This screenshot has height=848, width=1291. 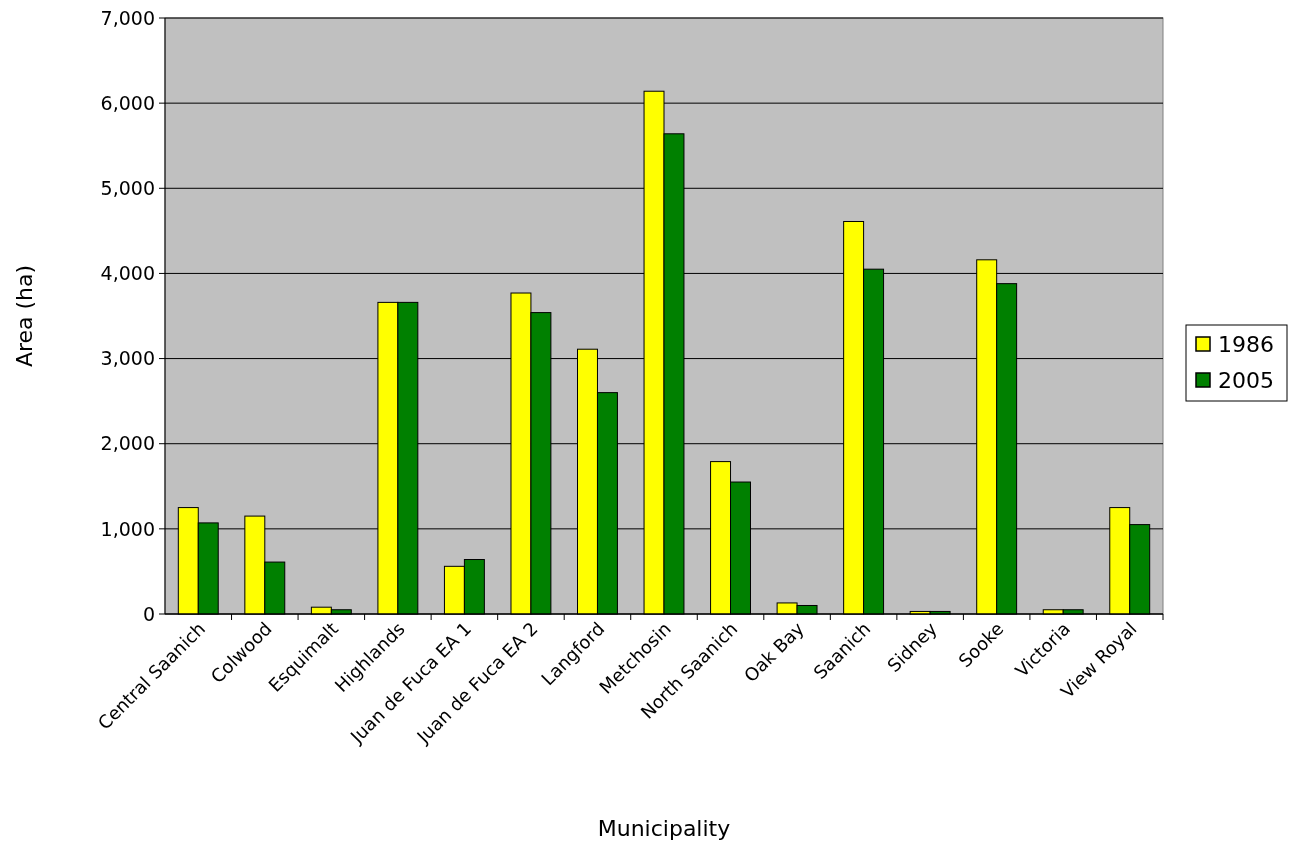 What do you see at coordinates (1246, 344) in the screenshot?
I see `legend-label: 1986` at bounding box center [1246, 344].